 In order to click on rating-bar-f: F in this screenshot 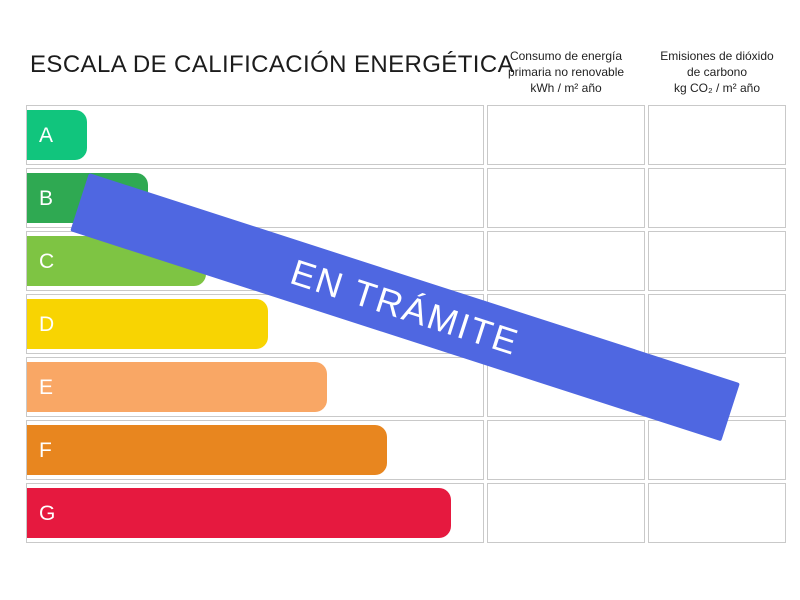, I will do `click(207, 450)`.